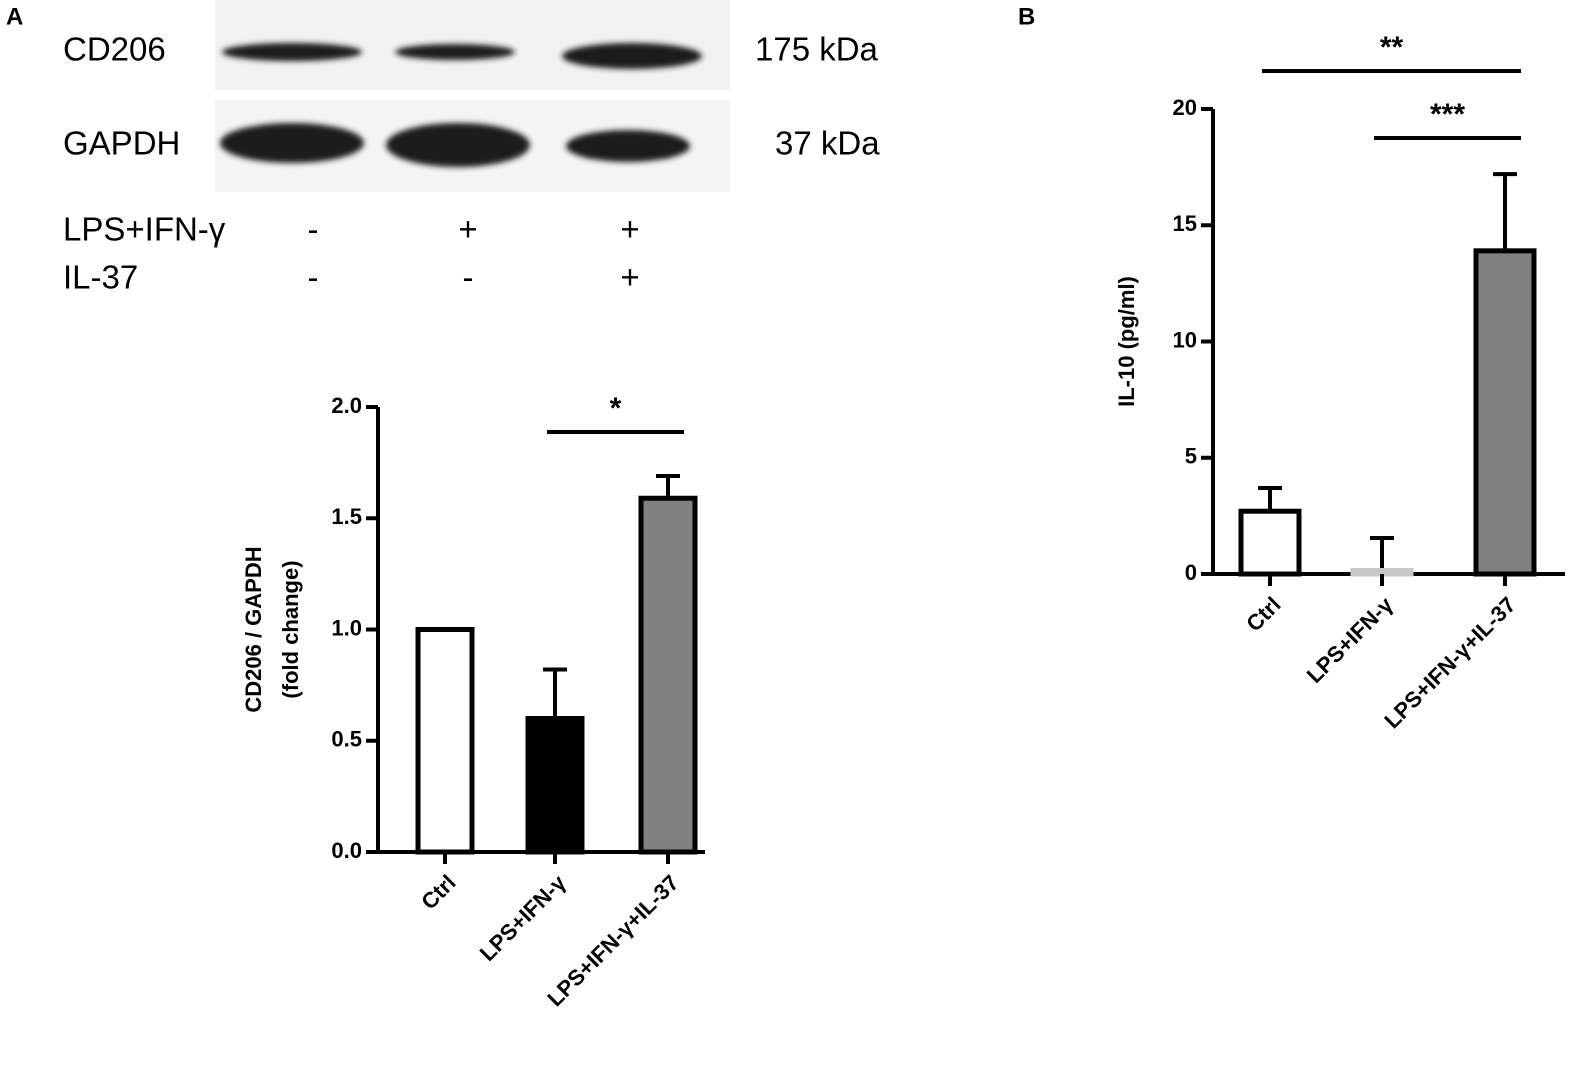 The image size is (1581, 1089). What do you see at coordinates (827, 143) in the screenshot?
I see `blot-row-size: 37 kDa` at bounding box center [827, 143].